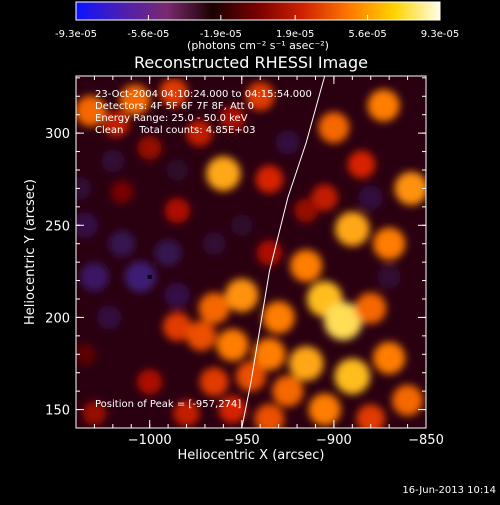  What do you see at coordinates (76, 34) in the screenshot?
I see `colorbar-tick-label: -9.3e-05` at bounding box center [76, 34].